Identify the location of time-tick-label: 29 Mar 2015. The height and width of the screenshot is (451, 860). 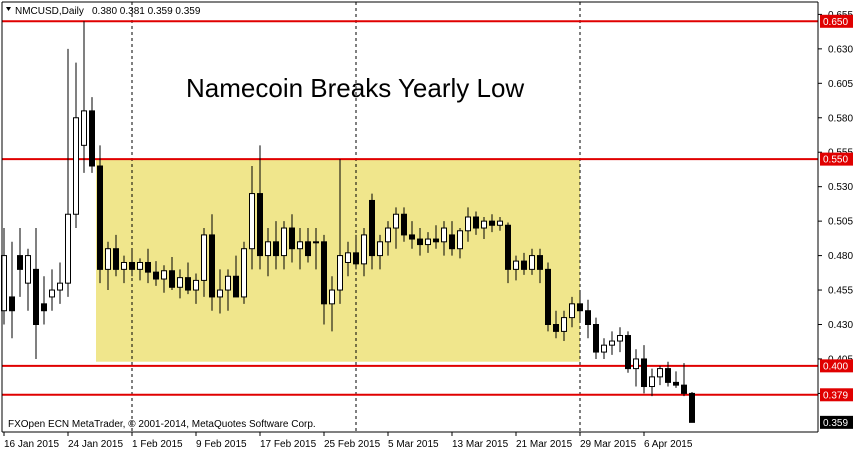
(608, 444).